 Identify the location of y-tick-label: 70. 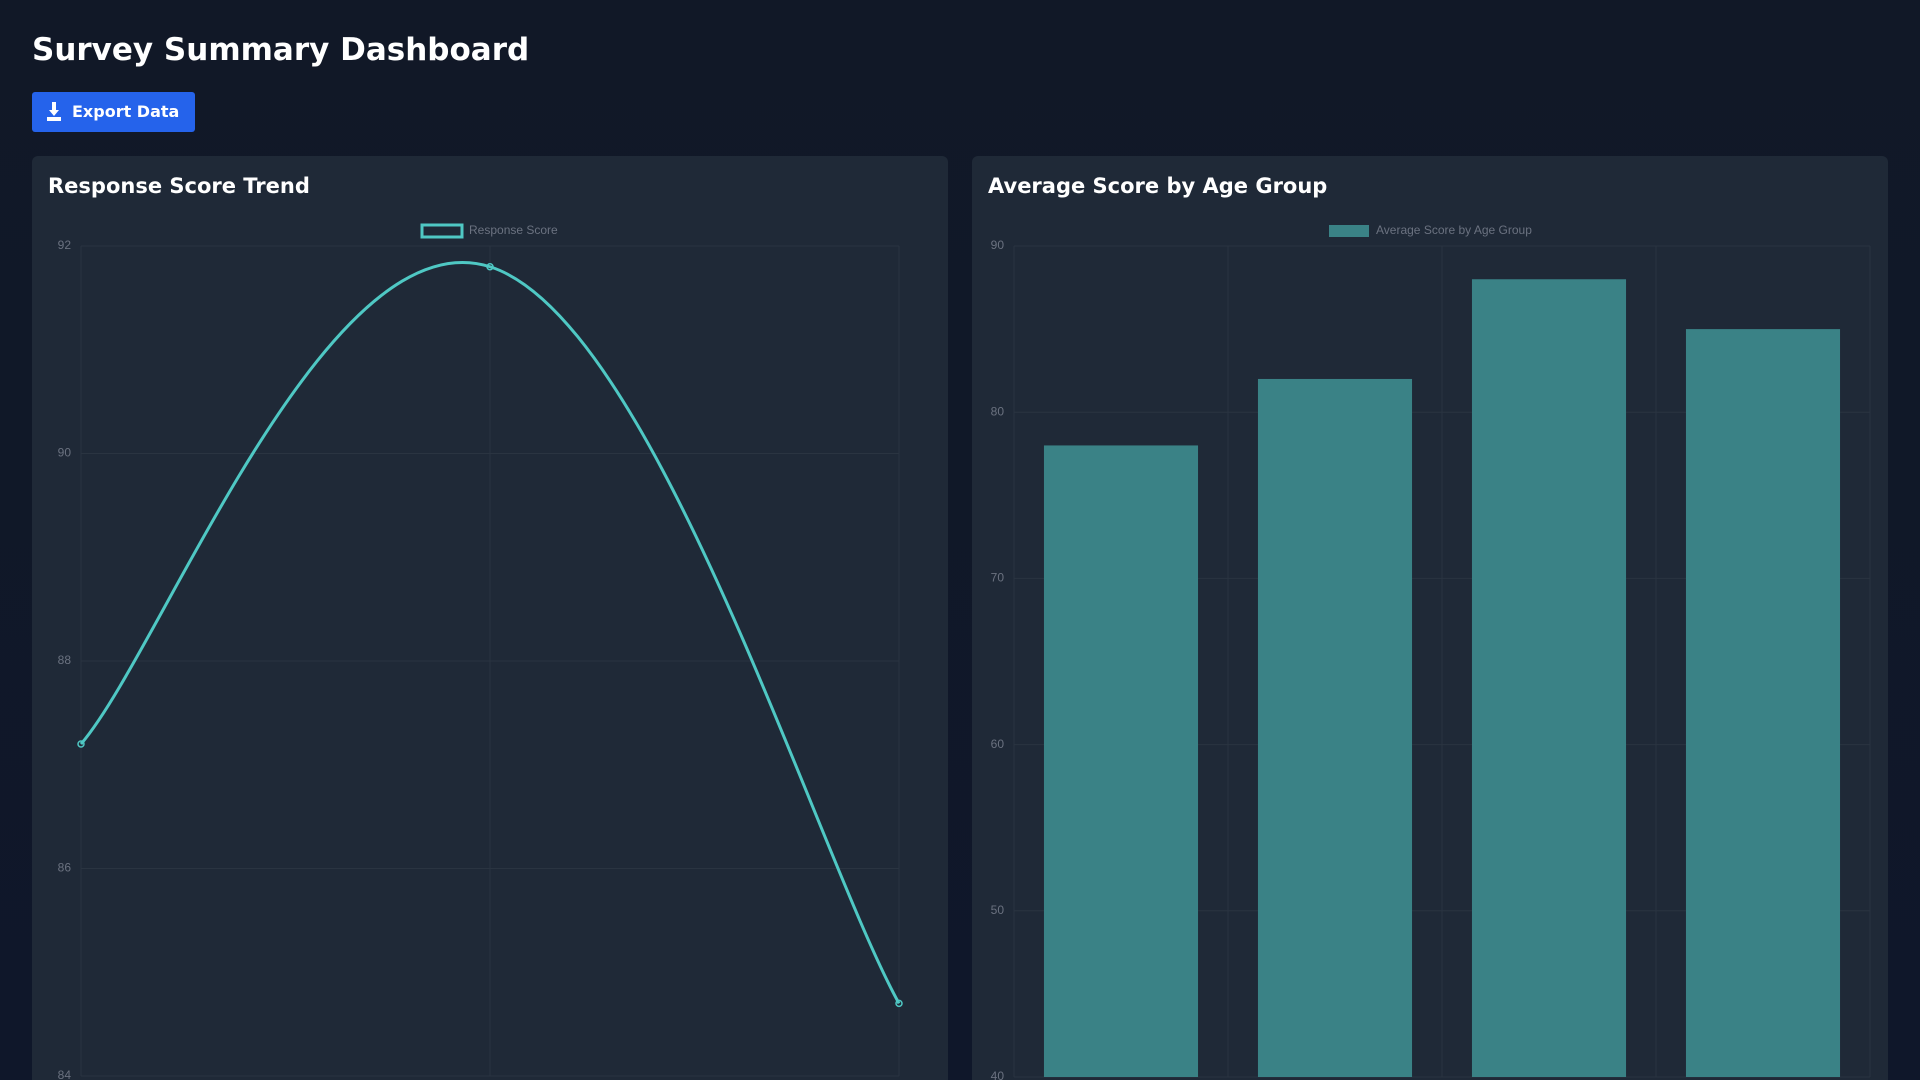
(998, 578).